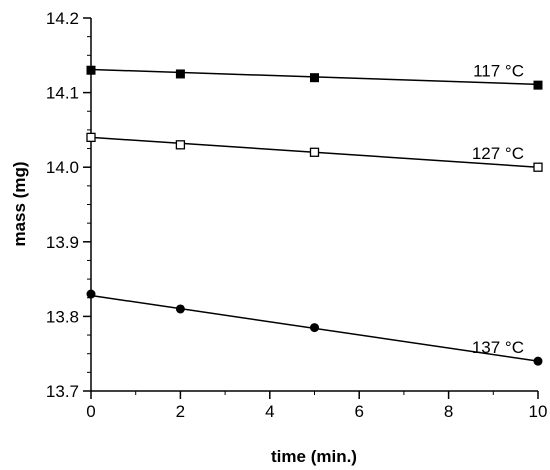 The image size is (550, 470). Describe the element at coordinates (498, 347) in the screenshot. I see `series-label: 137 °C` at that location.